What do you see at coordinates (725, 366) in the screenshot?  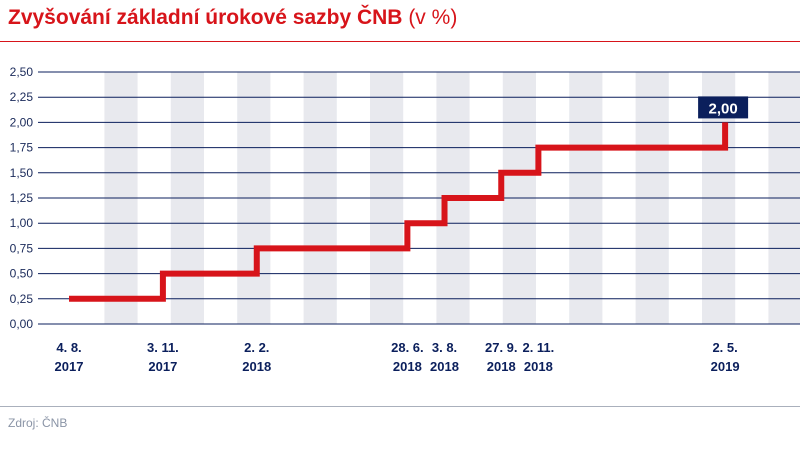 I see `x-tick-label-year: 2019` at bounding box center [725, 366].